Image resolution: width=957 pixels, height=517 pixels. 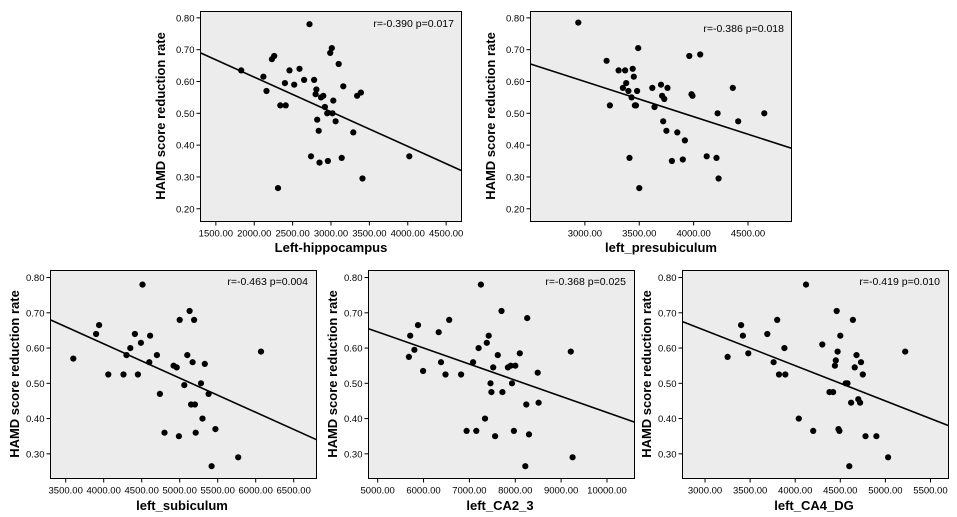 What do you see at coordinates (413, 24) in the screenshot?
I see `stat-annotation: r=-0.390 p=0.017` at bounding box center [413, 24].